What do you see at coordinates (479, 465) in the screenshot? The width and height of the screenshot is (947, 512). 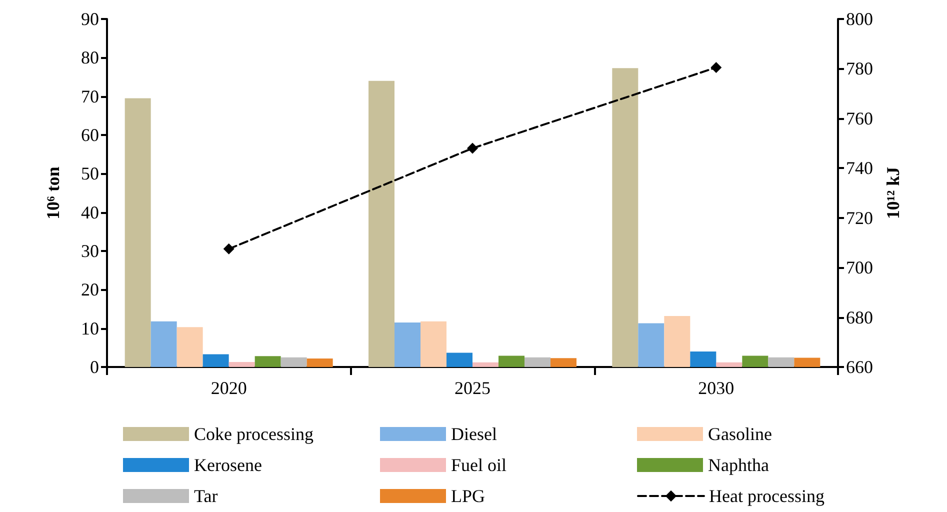 I see `legend-label: Fuel oil` at bounding box center [479, 465].